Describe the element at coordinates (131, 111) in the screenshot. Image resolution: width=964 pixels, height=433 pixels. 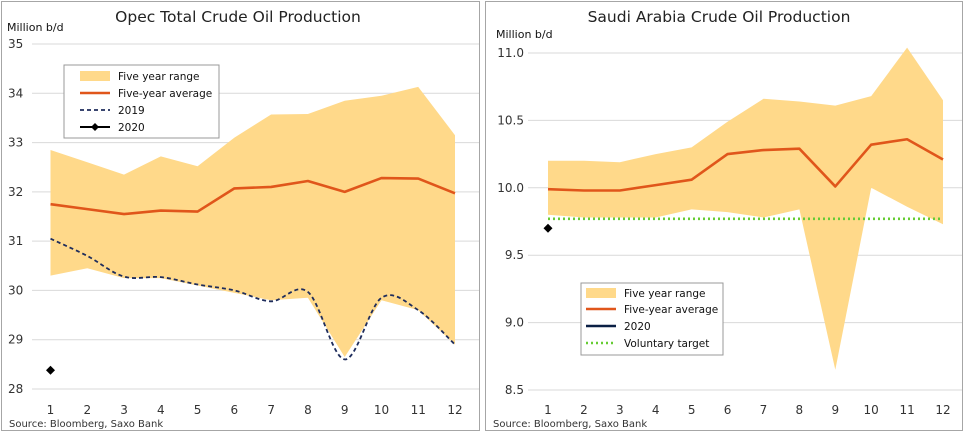
I see `legend-label-2019: 2019` at that location.